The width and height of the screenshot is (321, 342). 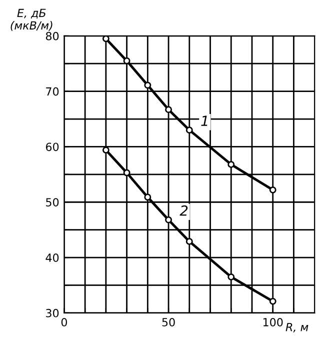 What do you see at coordinates (184, 210) in the screenshot?
I see `annotation: 2` at bounding box center [184, 210].